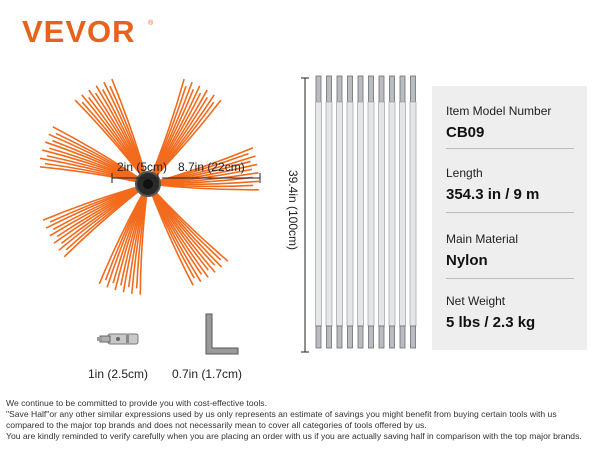 This screenshot has height=450, width=600. I want to click on brush-hub-center, so click(148, 184).